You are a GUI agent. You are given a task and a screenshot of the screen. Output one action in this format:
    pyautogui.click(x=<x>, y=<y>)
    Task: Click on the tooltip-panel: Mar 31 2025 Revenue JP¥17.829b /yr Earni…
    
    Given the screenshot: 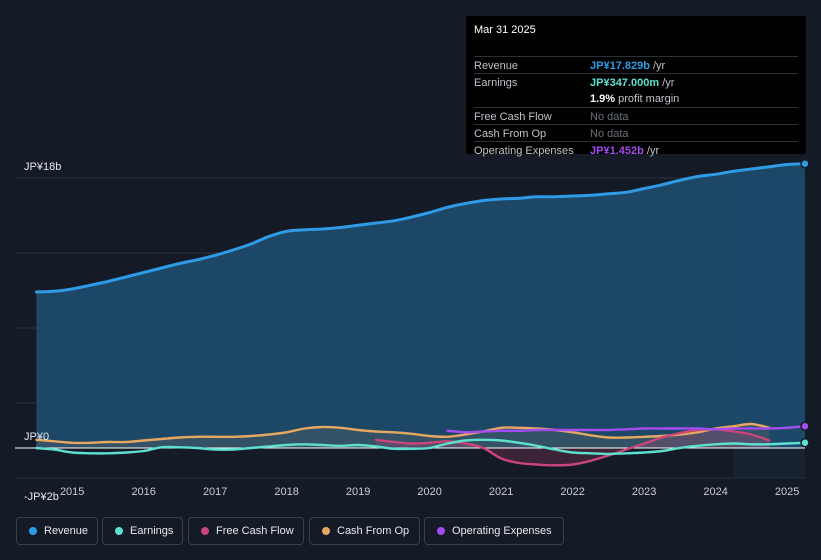 What is the action you would take?
    pyautogui.click(x=636, y=86)
    